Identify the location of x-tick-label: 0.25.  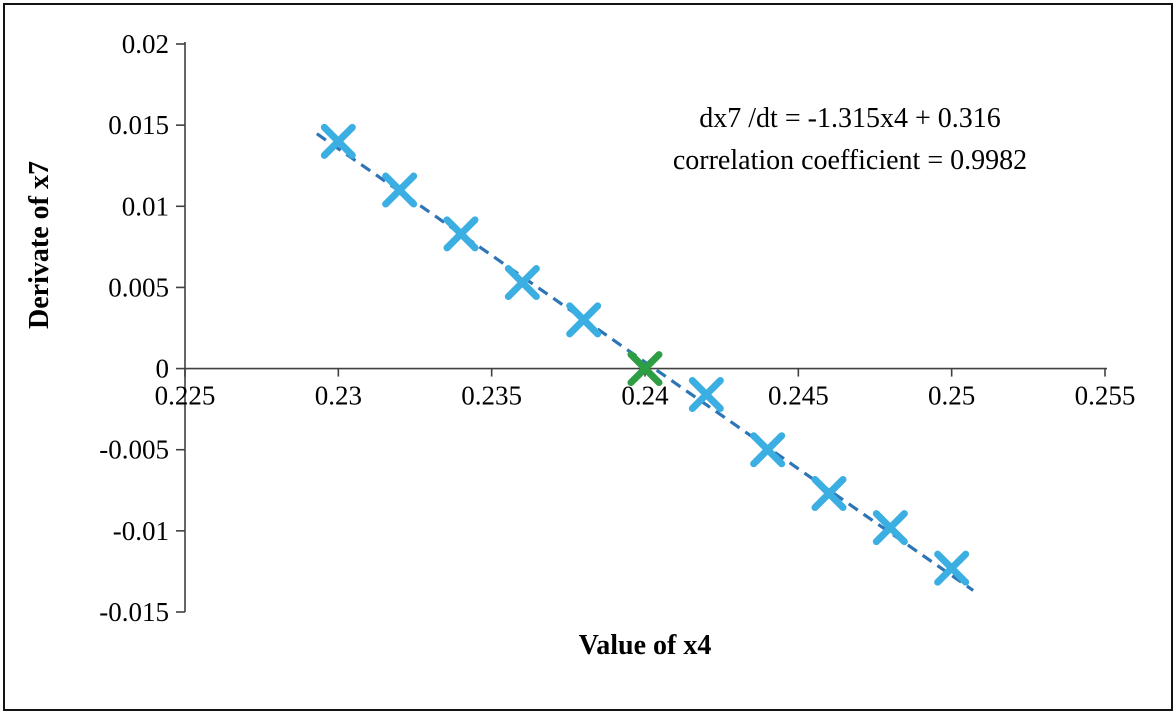
(951, 396).